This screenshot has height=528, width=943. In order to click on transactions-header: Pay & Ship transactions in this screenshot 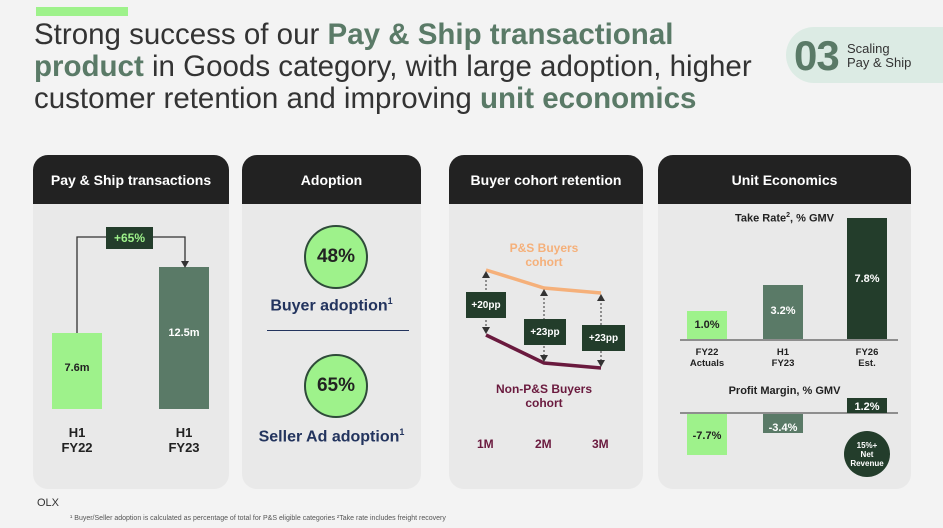, I will do `click(131, 179)`.